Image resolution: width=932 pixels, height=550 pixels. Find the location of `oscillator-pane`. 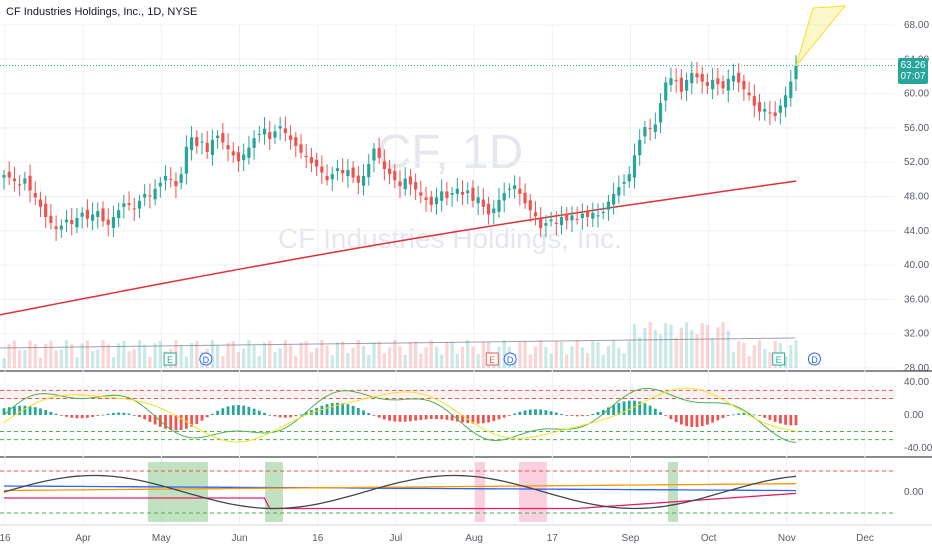

oscillator-pane is located at coordinates (447, 415).